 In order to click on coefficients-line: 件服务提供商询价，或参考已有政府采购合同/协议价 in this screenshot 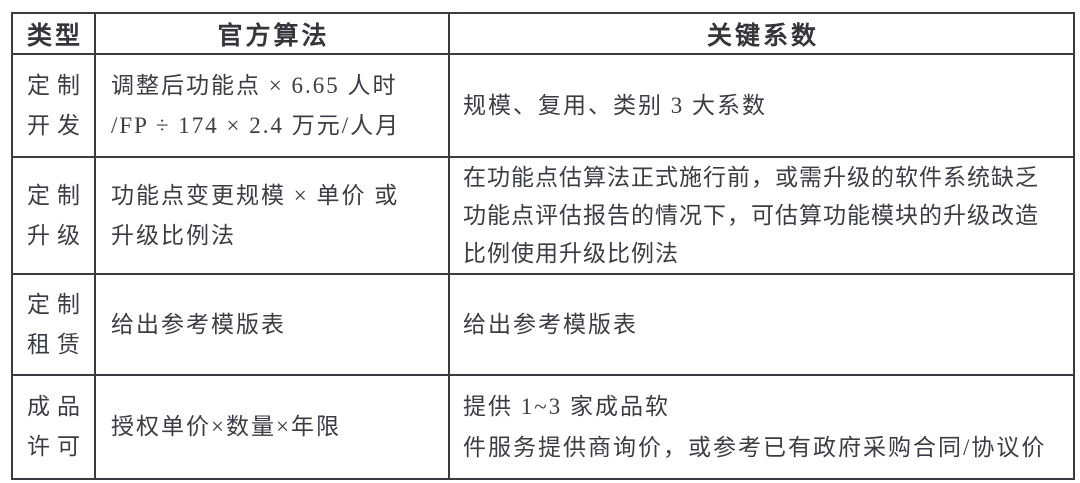, I will do `click(755, 447)`.